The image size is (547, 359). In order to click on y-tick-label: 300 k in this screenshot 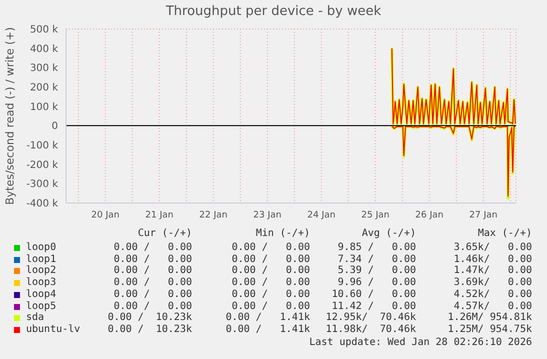, I will do `click(44, 68)`.